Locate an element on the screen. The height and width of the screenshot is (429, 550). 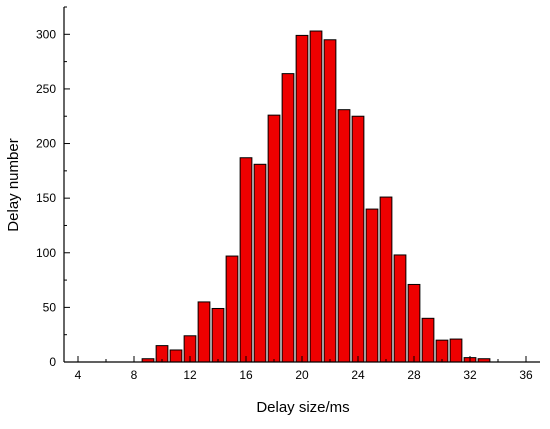
y-tick-label: 50 is located at coordinates (50, 307).